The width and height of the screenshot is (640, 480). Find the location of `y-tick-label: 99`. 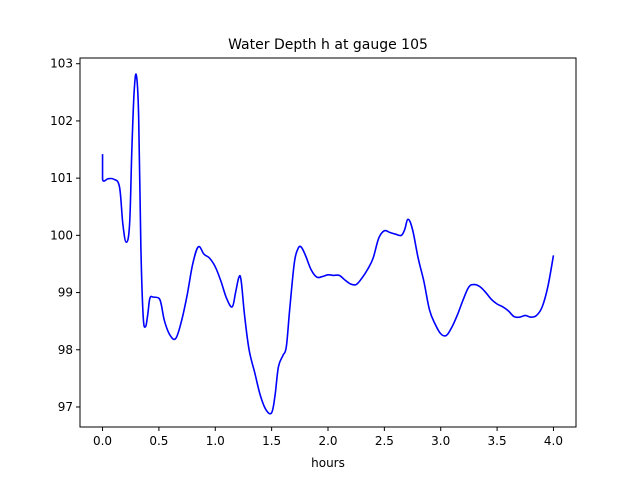

y-tick-label: 99 is located at coordinates (65, 293).